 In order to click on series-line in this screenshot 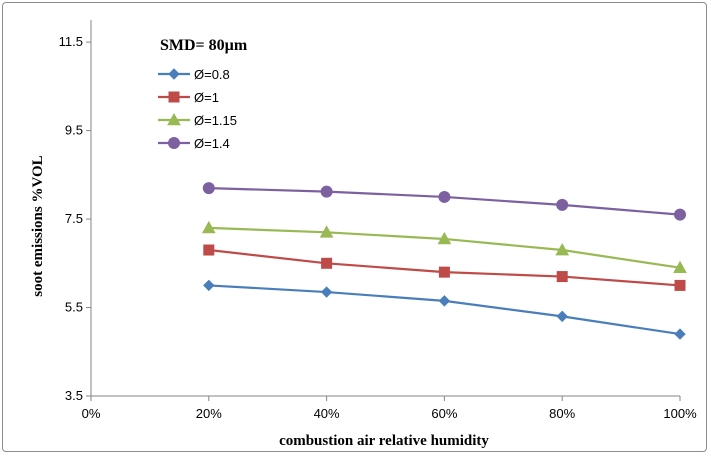, I will do `click(444, 310)`.